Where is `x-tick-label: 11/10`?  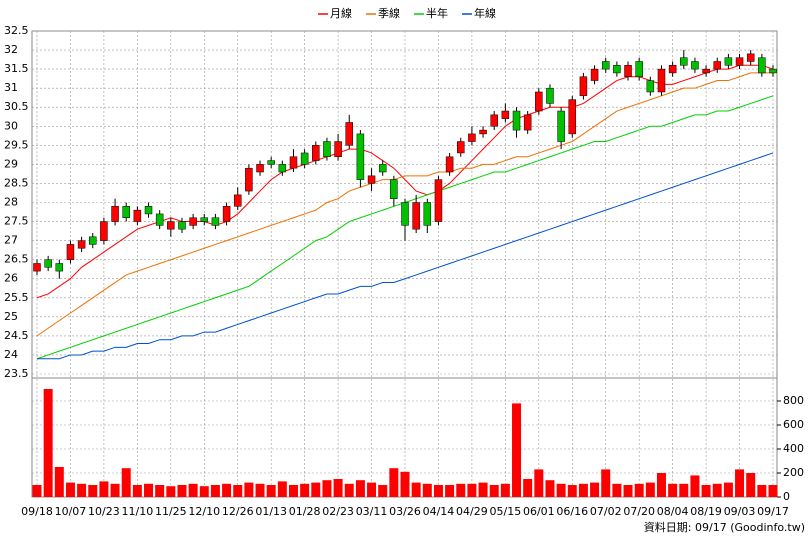 x-tick-label: 11/10 is located at coordinates (138, 511).